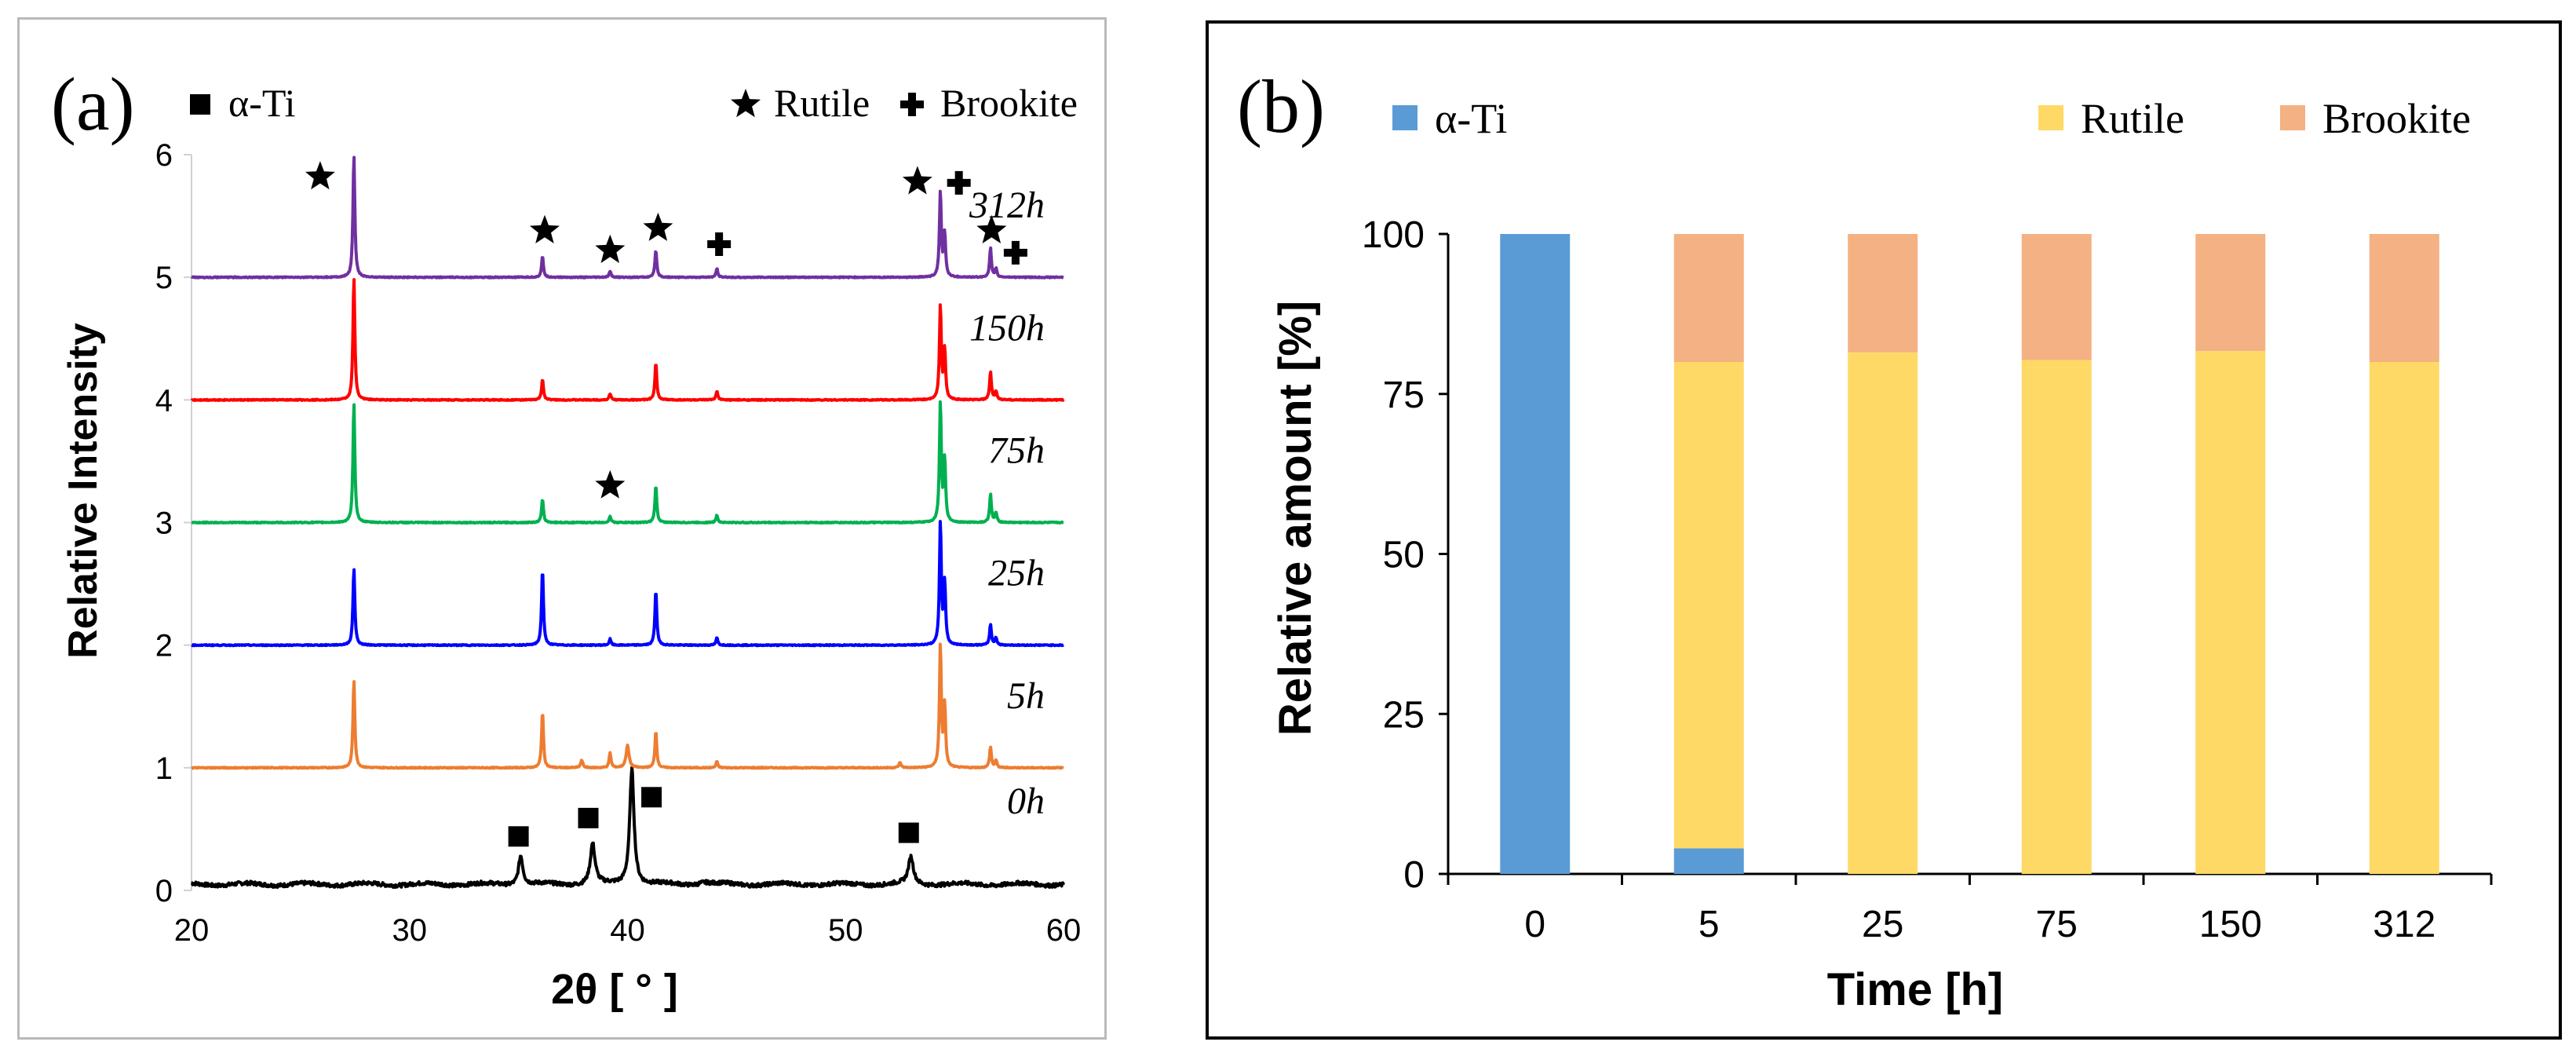 The height and width of the screenshot is (1060, 2576). What do you see at coordinates (1295, 518) in the screenshot?
I see `composition-y-axis-title: Relative amount [%]` at bounding box center [1295, 518].